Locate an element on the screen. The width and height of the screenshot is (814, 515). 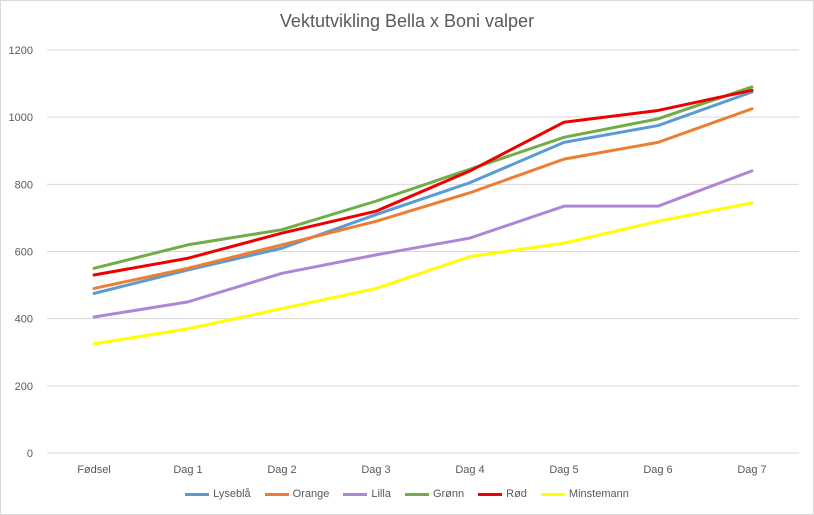
legend-item: Lilla is located at coordinates (367, 494).